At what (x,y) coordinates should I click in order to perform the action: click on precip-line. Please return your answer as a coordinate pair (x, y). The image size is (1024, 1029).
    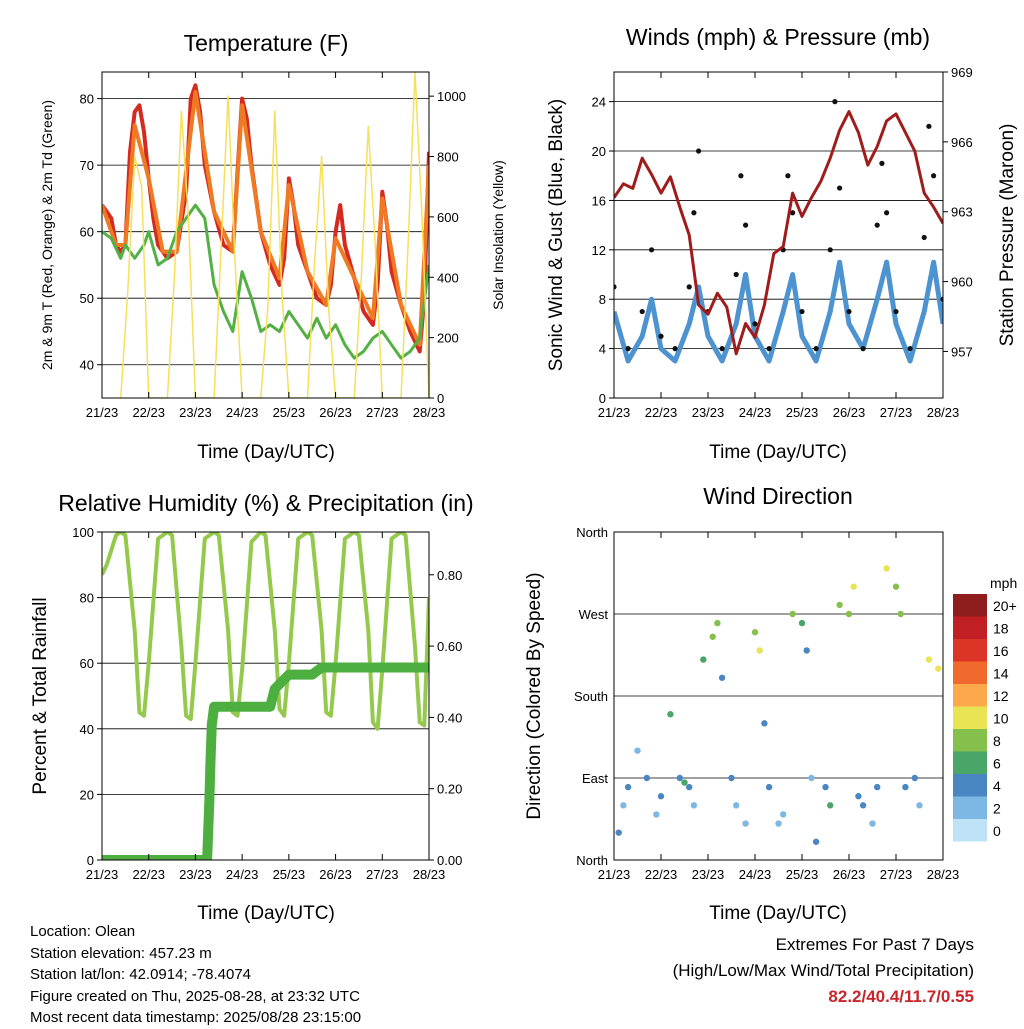
    Looking at the image, I should click on (265, 761).